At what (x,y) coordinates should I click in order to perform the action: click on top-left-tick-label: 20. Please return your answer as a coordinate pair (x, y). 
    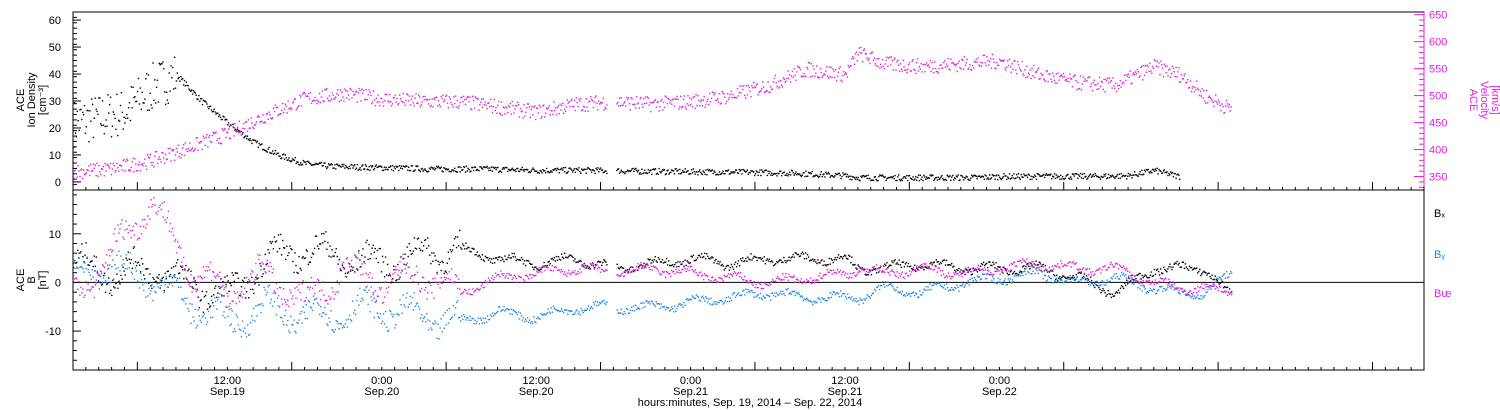
    Looking at the image, I should click on (55, 129).